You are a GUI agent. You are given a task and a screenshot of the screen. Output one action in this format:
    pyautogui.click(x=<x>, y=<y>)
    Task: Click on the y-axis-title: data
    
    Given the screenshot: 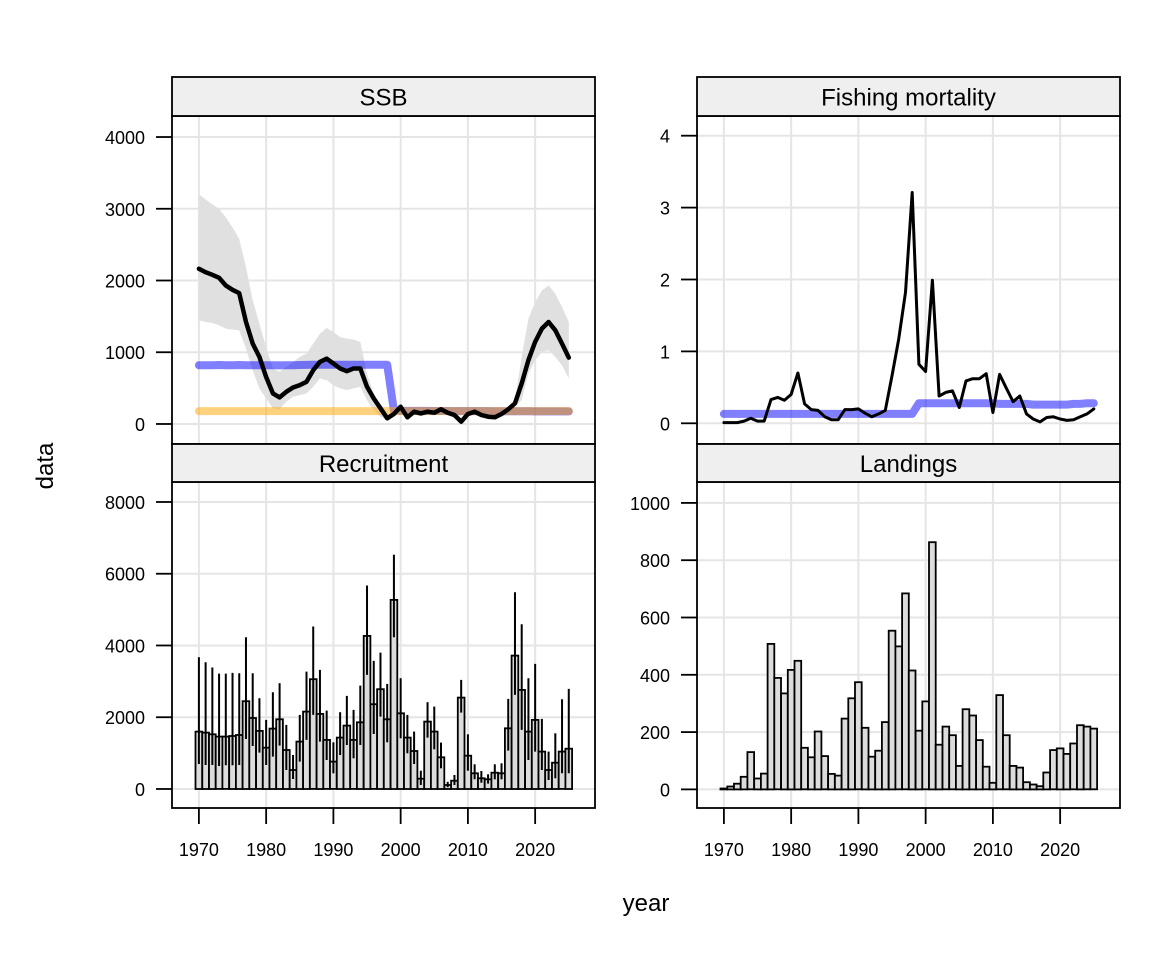 What is the action you would take?
    pyautogui.click(x=45, y=465)
    